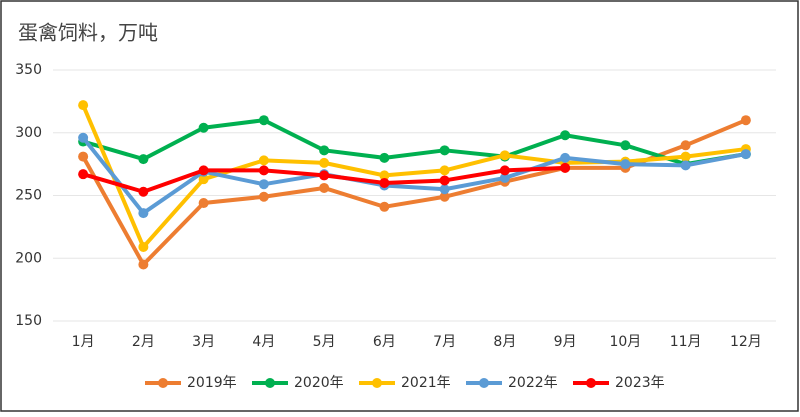  I want to click on legend-label: 2022年, so click(533, 383).